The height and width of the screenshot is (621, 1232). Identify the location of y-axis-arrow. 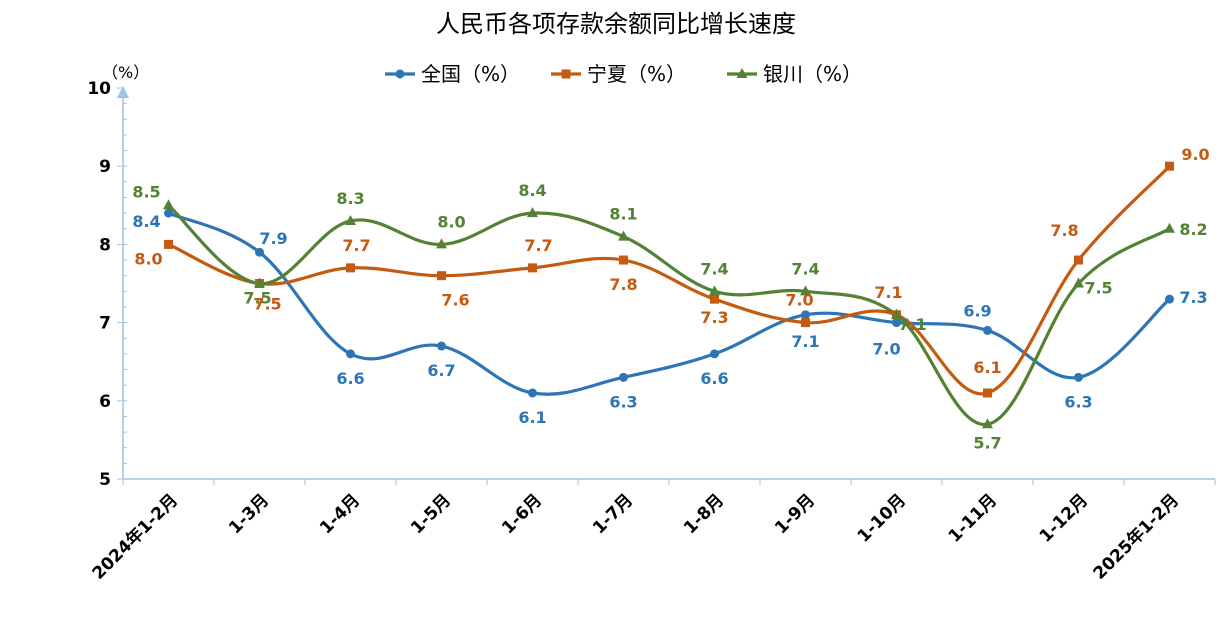
(123, 92).